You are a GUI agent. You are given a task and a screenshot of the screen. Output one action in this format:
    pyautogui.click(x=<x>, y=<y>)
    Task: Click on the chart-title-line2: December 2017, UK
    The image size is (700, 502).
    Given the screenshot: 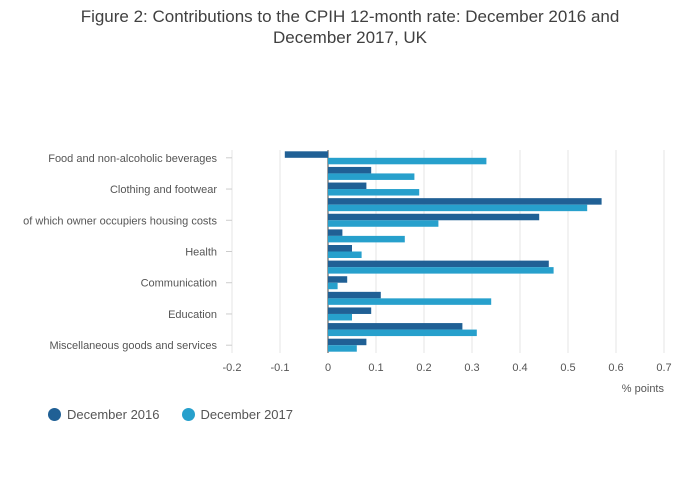 What is the action you would take?
    pyautogui.click(x=350, y=37)
    